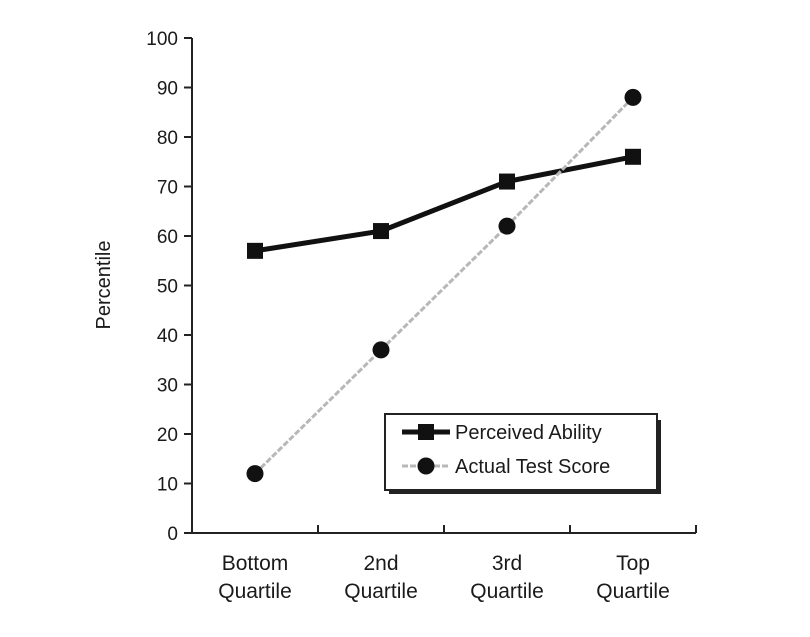 This screenshot has width=810, height=637. I want to click on y-tick-label: 20, so click(167, 435).